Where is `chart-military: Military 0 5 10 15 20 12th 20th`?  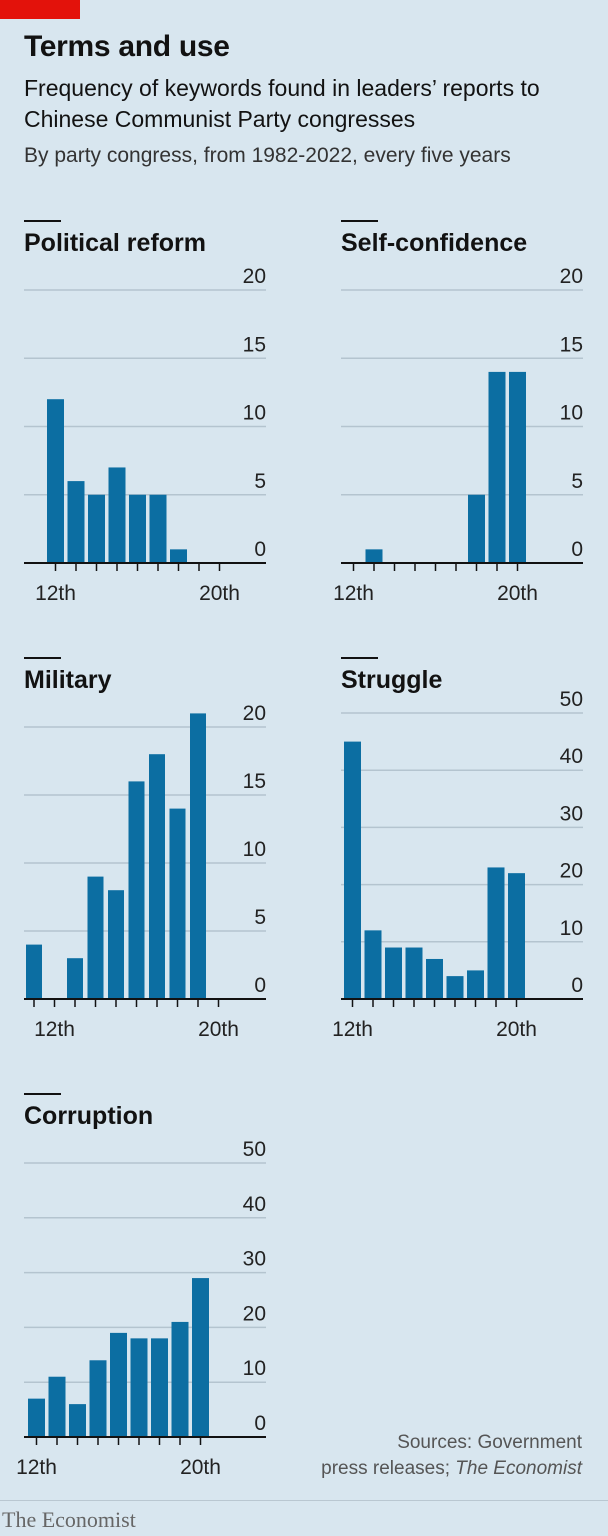
chart-military: Military 0 5 10 15 20 12th 20th is located at coordinates (145, 849).